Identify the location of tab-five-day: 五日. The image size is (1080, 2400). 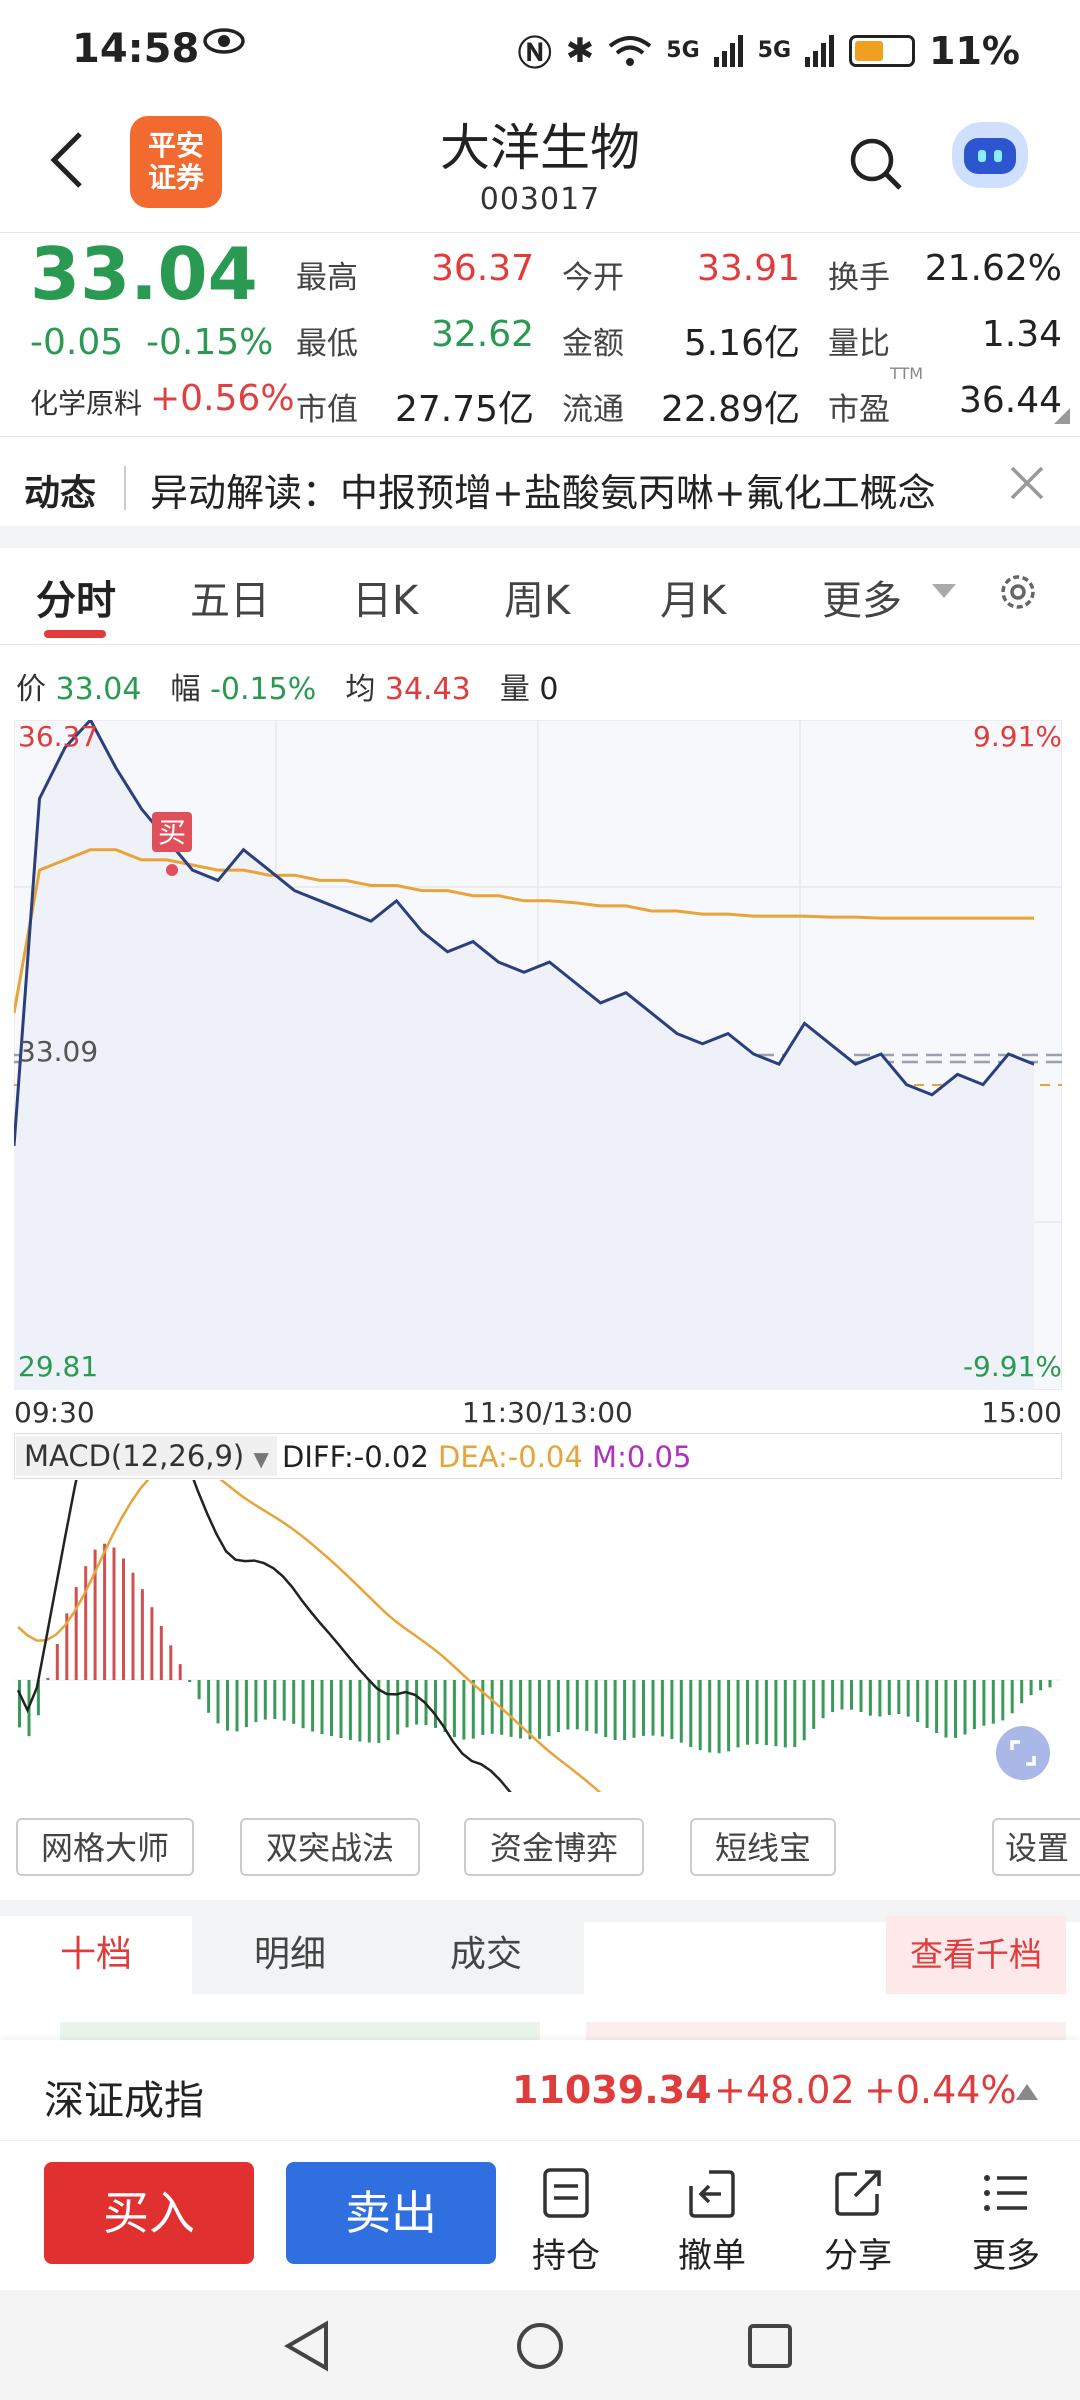
(230, 601).